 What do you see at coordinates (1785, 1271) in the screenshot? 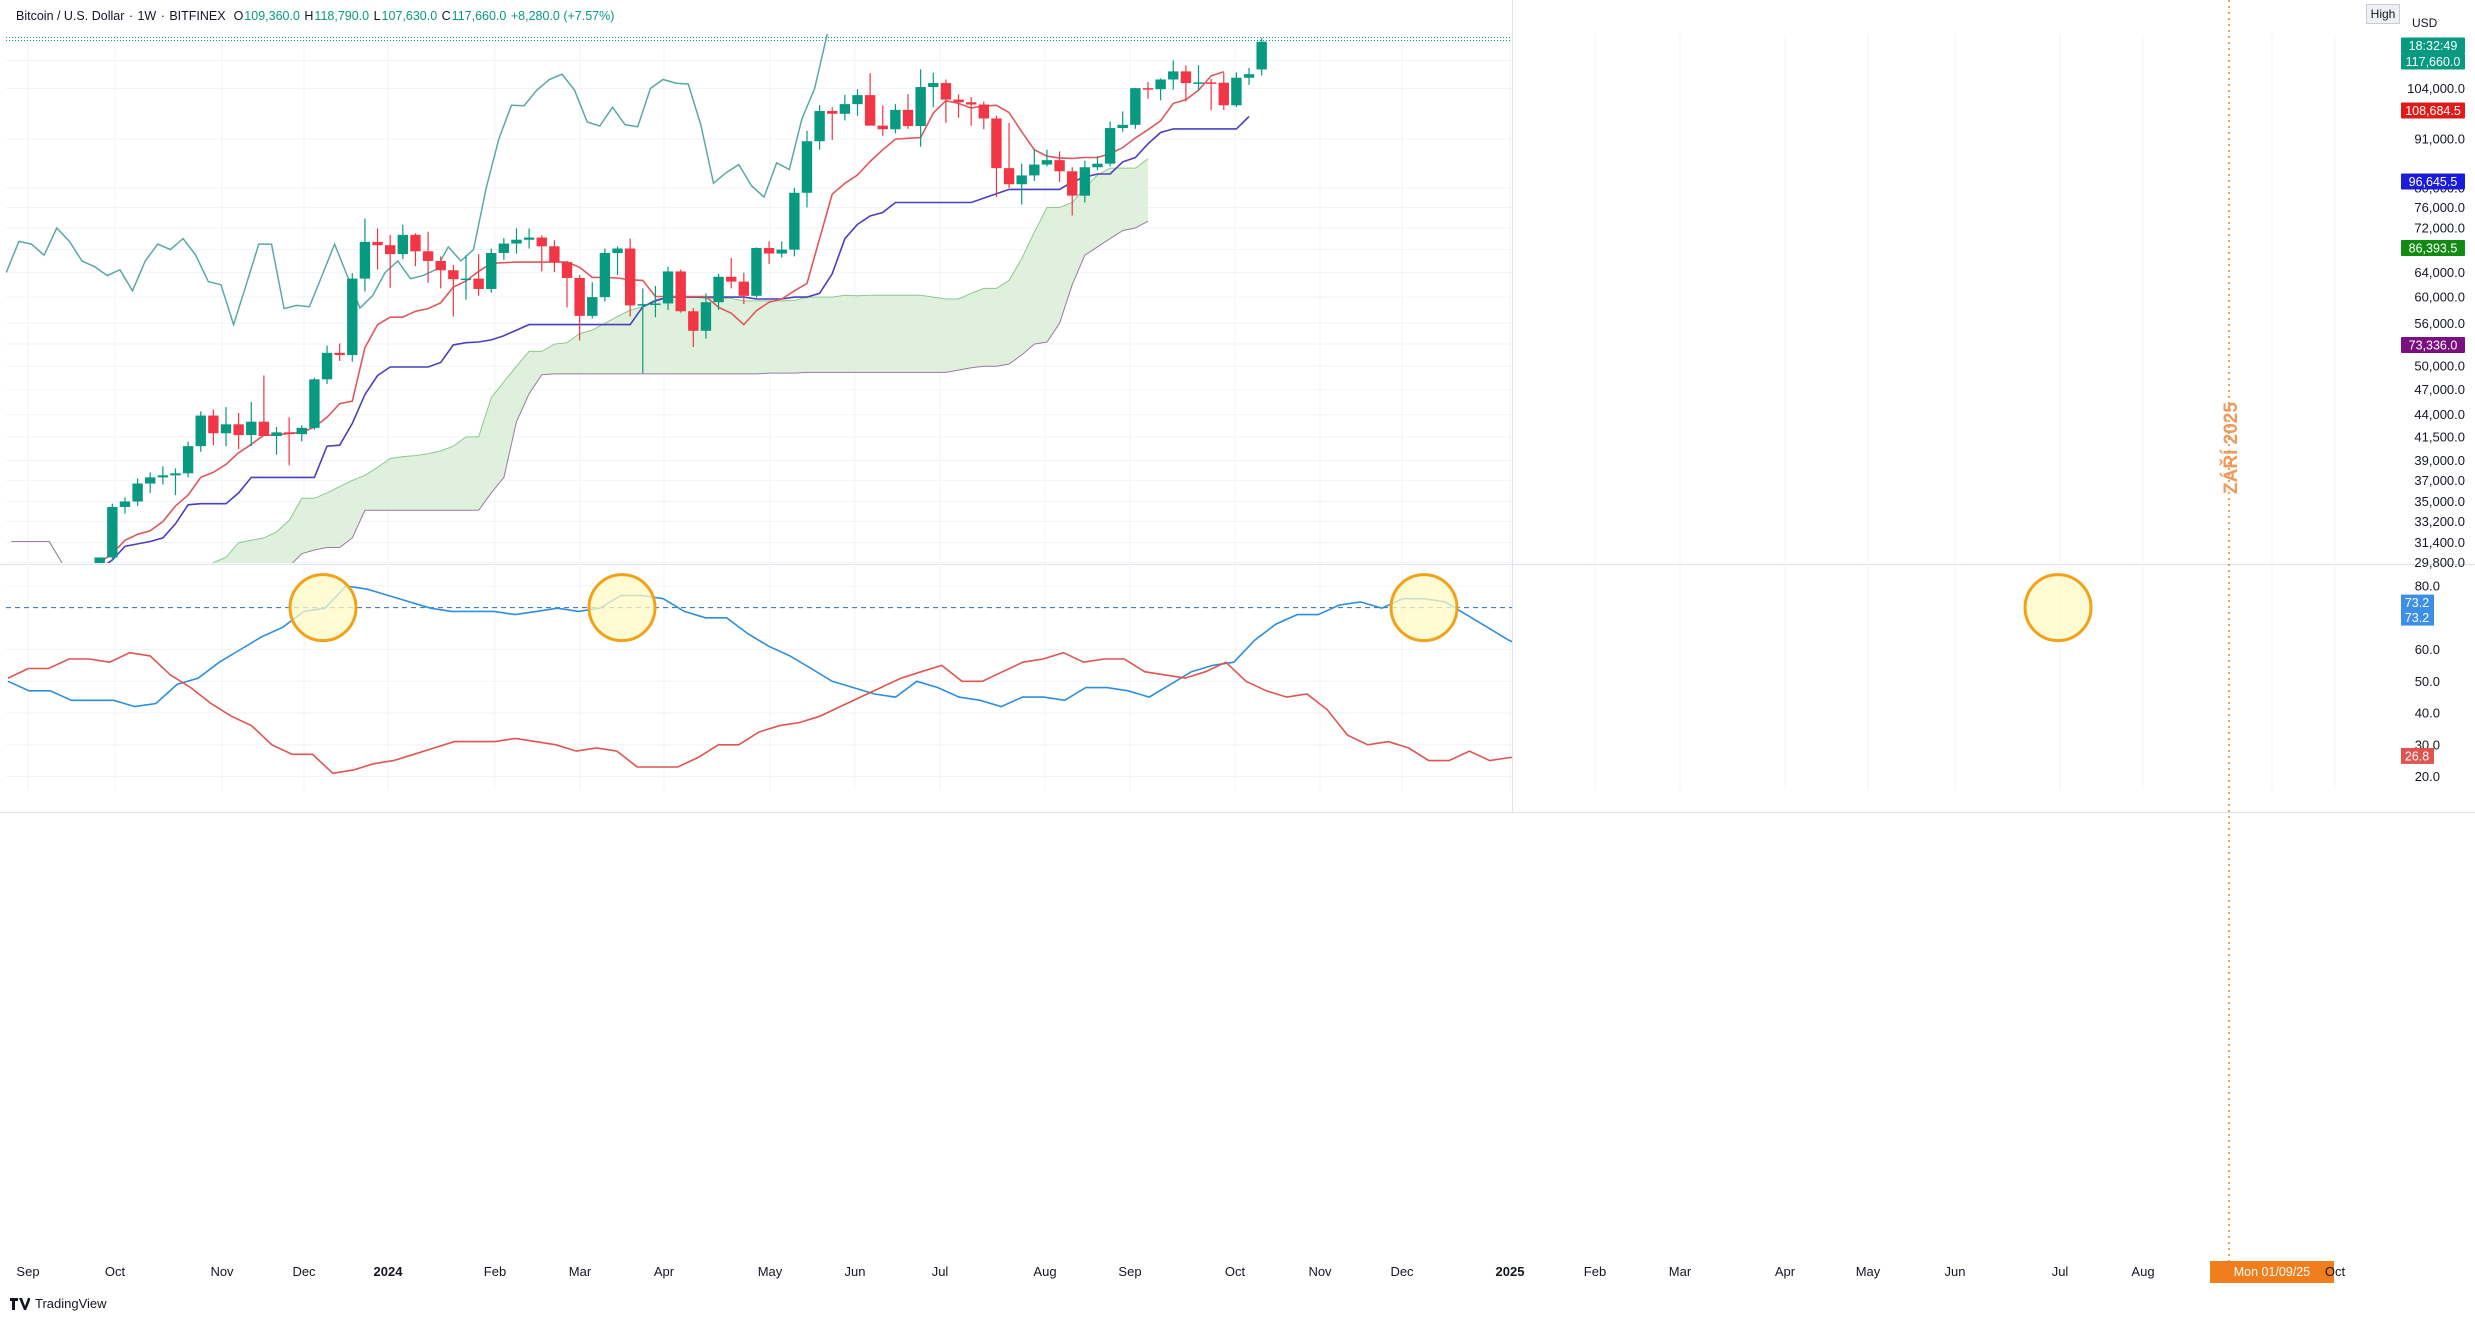
I see `time-tick-label: Apr` at bounding box center [1785, 1271].